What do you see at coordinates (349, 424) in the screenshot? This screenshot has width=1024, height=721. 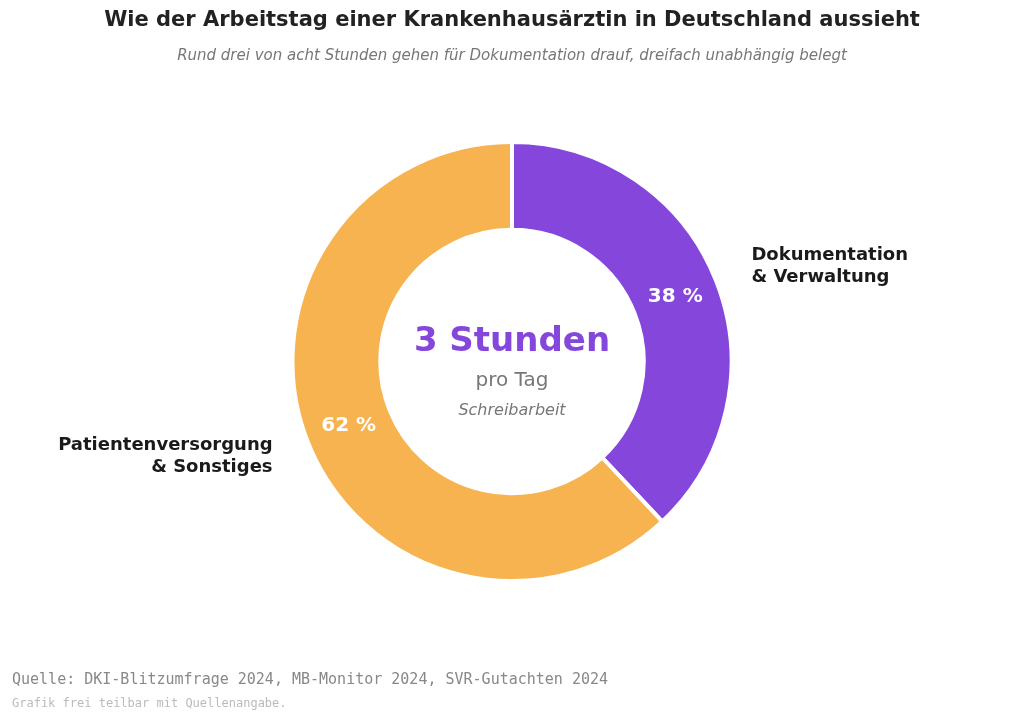 I see `data-label: 62 %` at bounding box center [349, 424].